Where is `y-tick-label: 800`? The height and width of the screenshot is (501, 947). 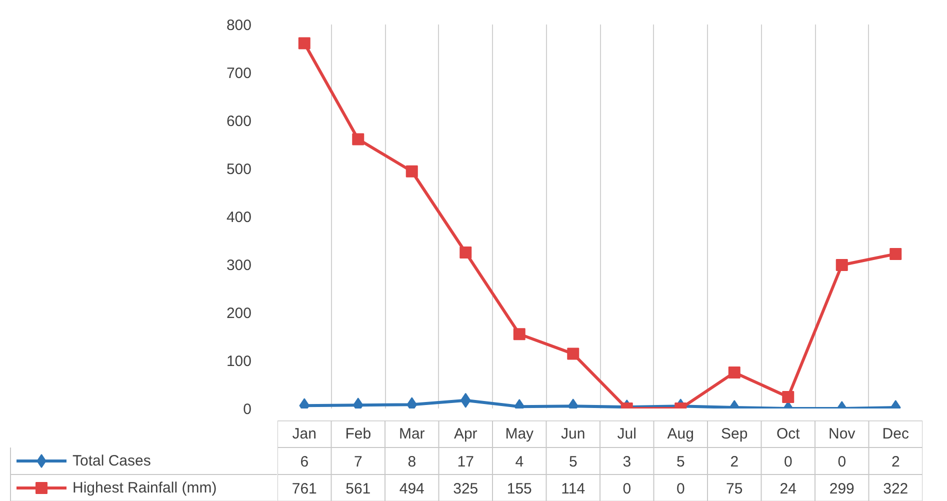 y-tick-label: 800 is located at coordinates (239, 25).